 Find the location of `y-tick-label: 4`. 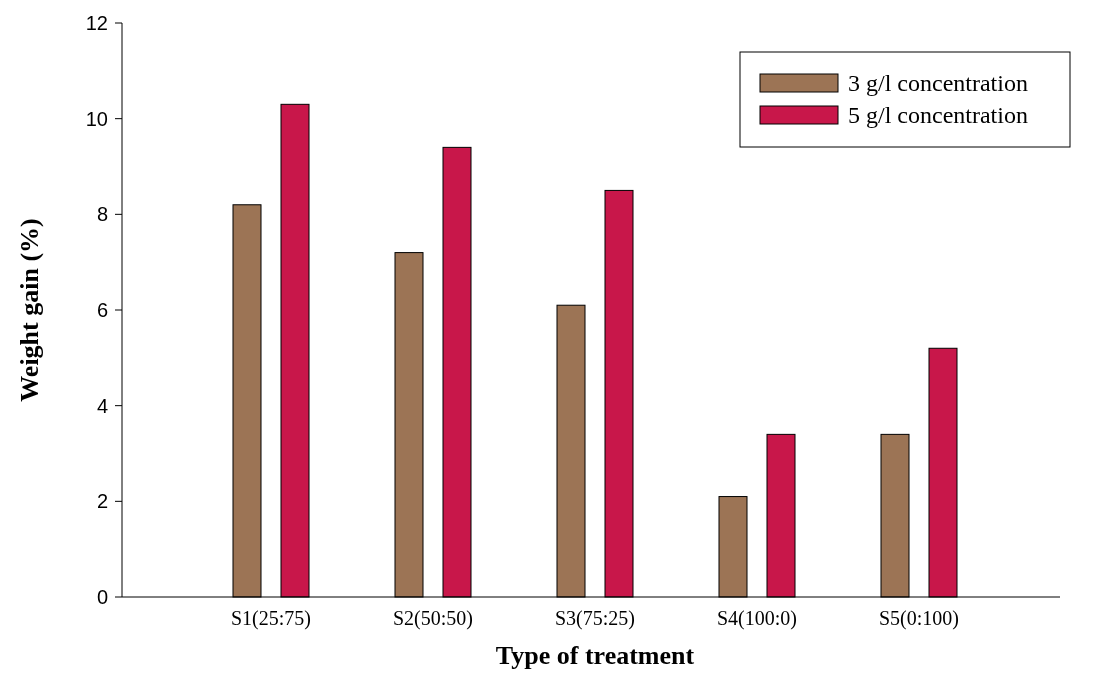

y-tick-label: 4 is located at coordinates (102, 405).